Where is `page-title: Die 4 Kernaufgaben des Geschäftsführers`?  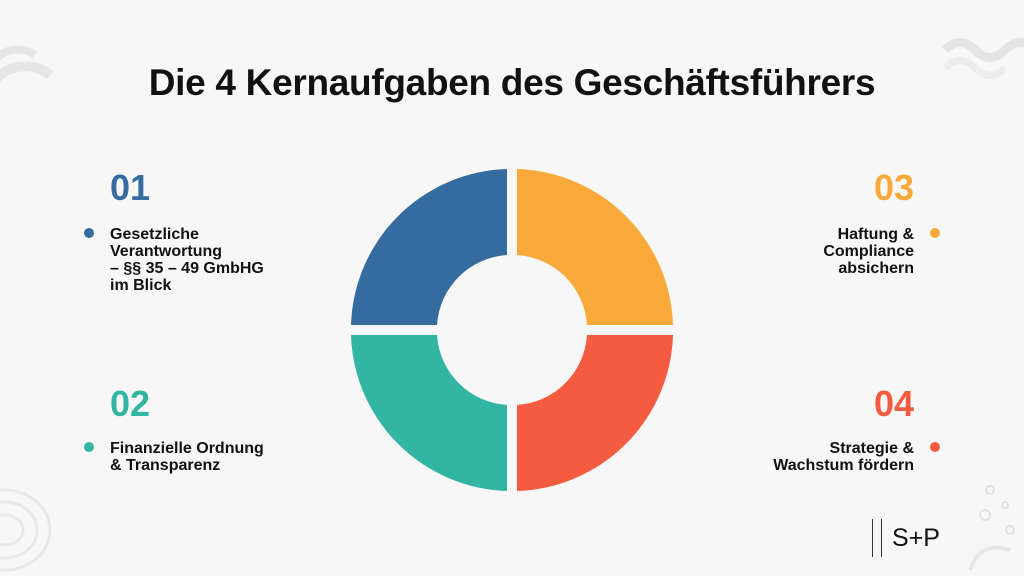 page-title: Die 4 Kernaufgaben des Geschäftsführers is located at coordinates (512, 82).